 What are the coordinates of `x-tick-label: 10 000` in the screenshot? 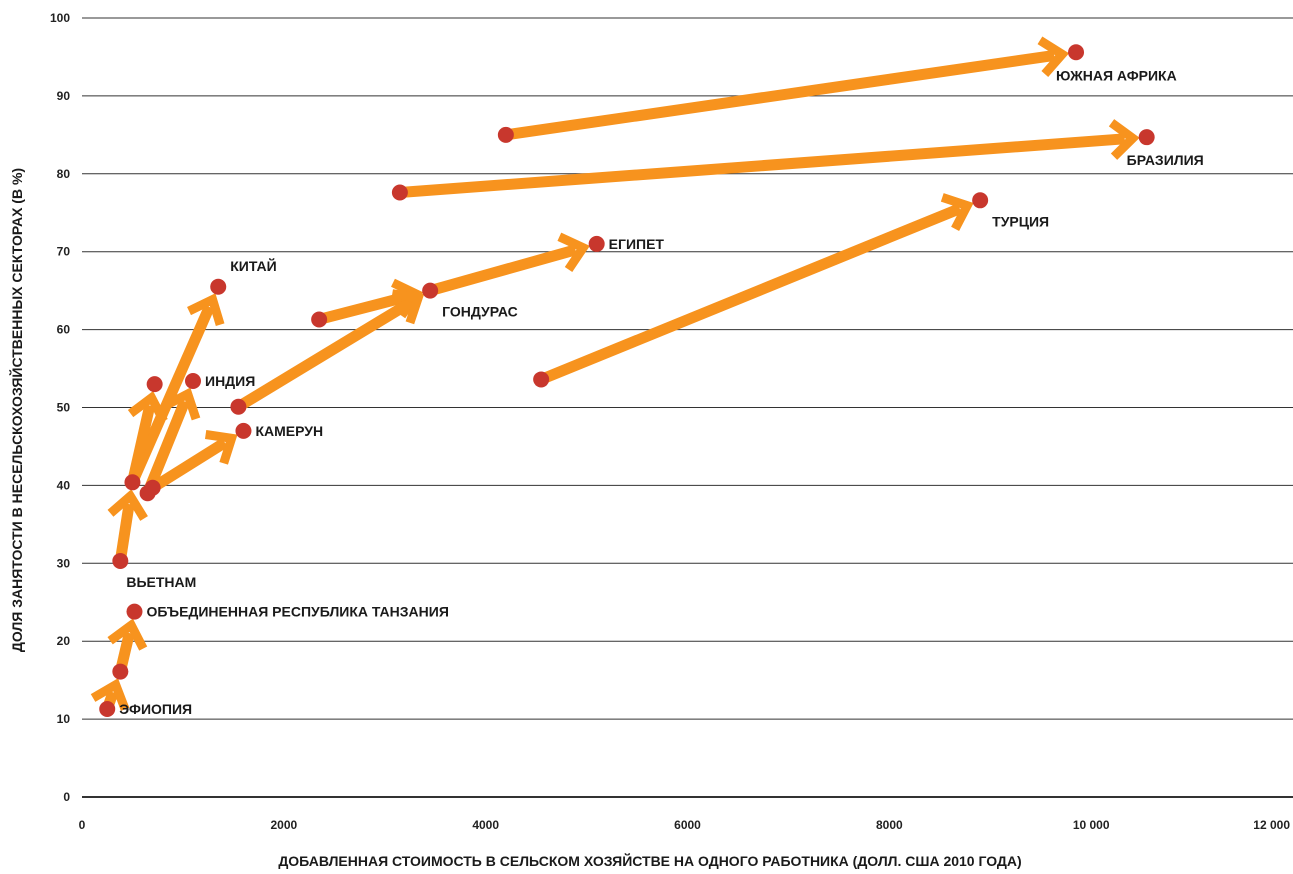 It's located at (1091, 825).